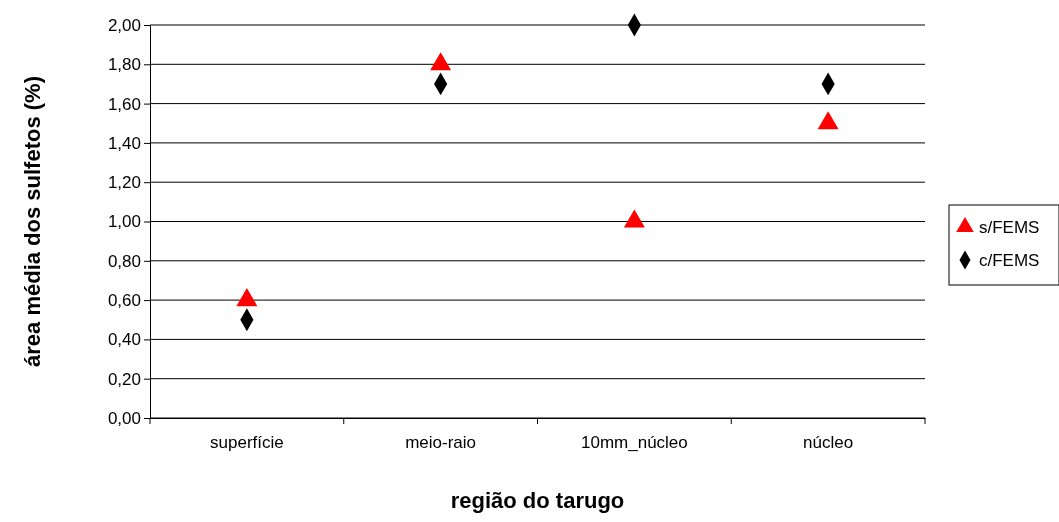 The width and height of the screenshot is (1059, 522). What do you see at coordinates (124, 104) in the screenshot?
I see `y-tick-label: 1,60` at bounding box center [124, 104].